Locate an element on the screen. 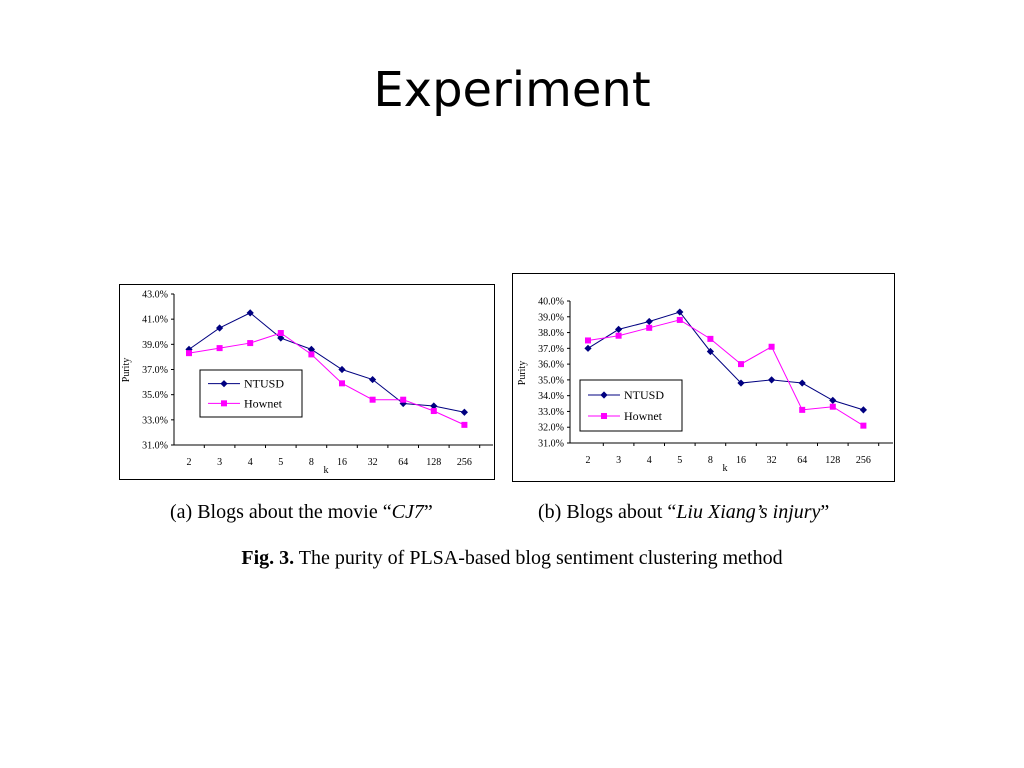  slide-title: Experiment is located at coordinates (512, 90).